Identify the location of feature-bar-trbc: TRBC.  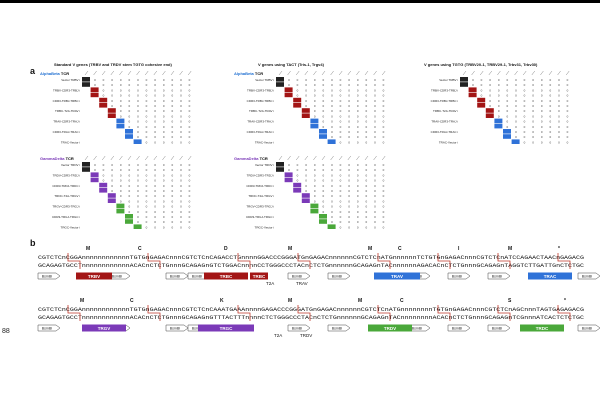
(226, 276).